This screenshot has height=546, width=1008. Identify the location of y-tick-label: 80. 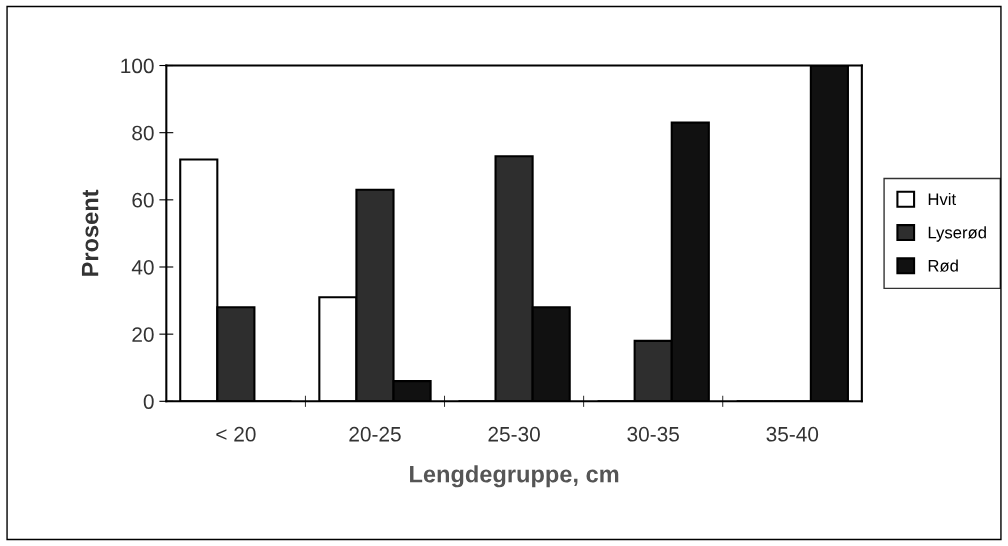
(143, 133).